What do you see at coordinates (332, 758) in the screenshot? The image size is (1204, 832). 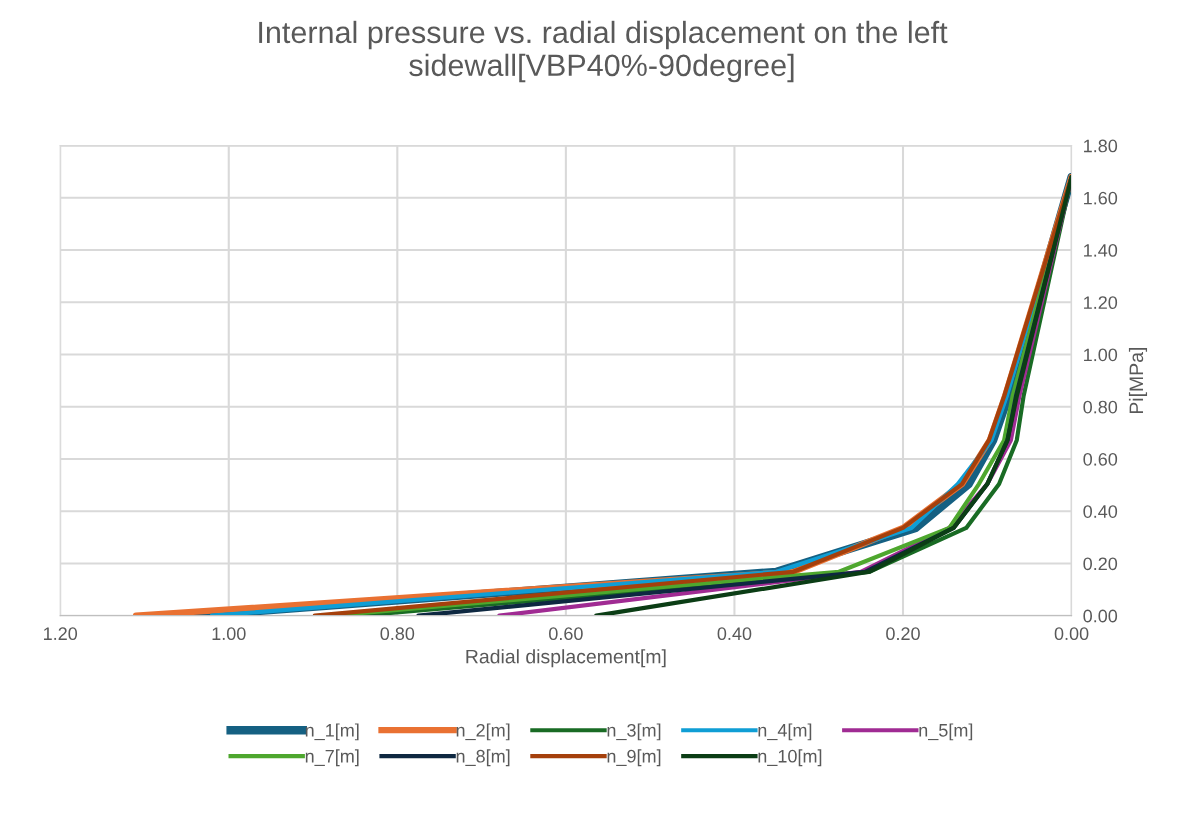 I see `legend-label: n_7[m]` at bounding box center [332, 758].